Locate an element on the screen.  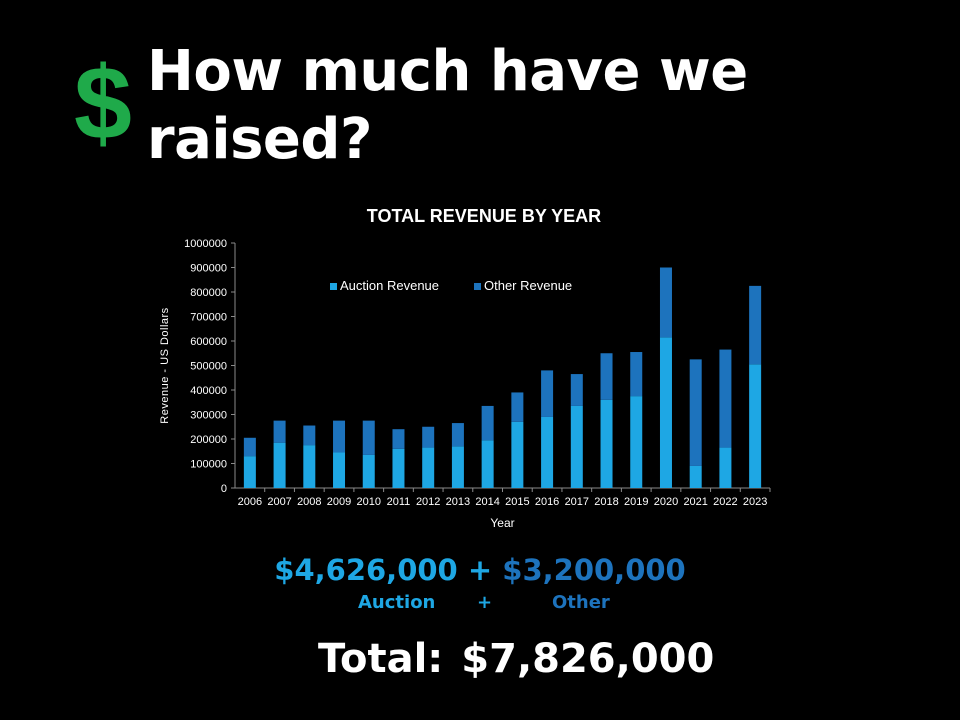
x-tick-label: 2013 is located at coordinates (458, 502).